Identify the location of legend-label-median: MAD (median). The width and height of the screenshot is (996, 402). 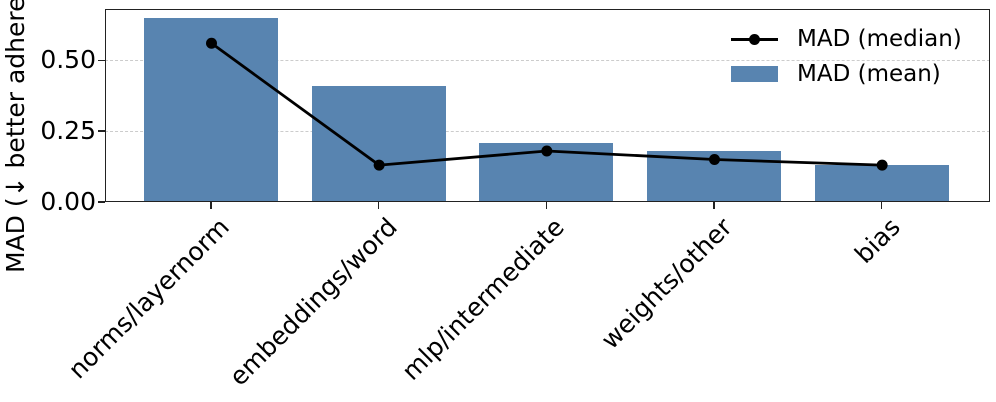
(879, 39).